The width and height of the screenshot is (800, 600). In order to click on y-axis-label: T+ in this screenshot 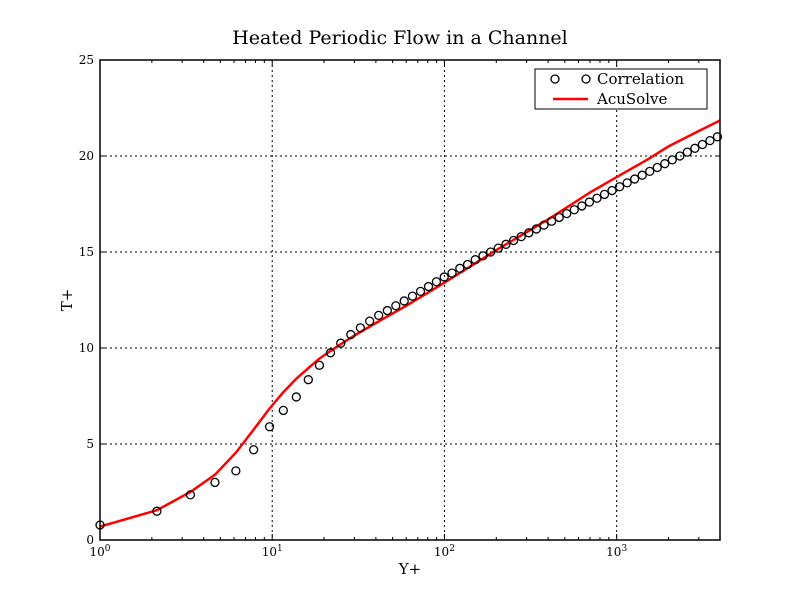, I will do `click(67, 300)`.